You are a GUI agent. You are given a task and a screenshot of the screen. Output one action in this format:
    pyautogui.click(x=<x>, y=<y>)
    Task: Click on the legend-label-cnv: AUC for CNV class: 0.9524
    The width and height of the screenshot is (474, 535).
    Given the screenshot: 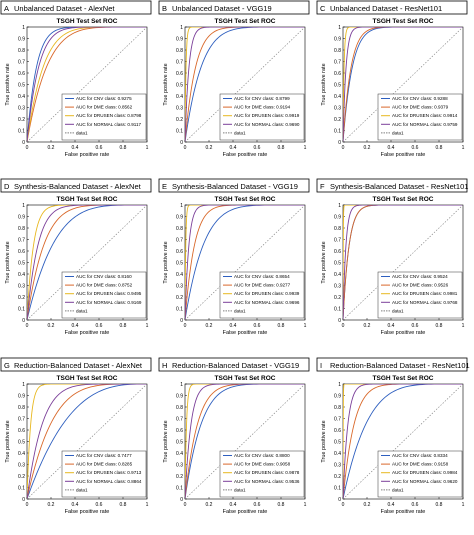 What is the action you would take?
    pyautogui.click(x=420, y=276)
    